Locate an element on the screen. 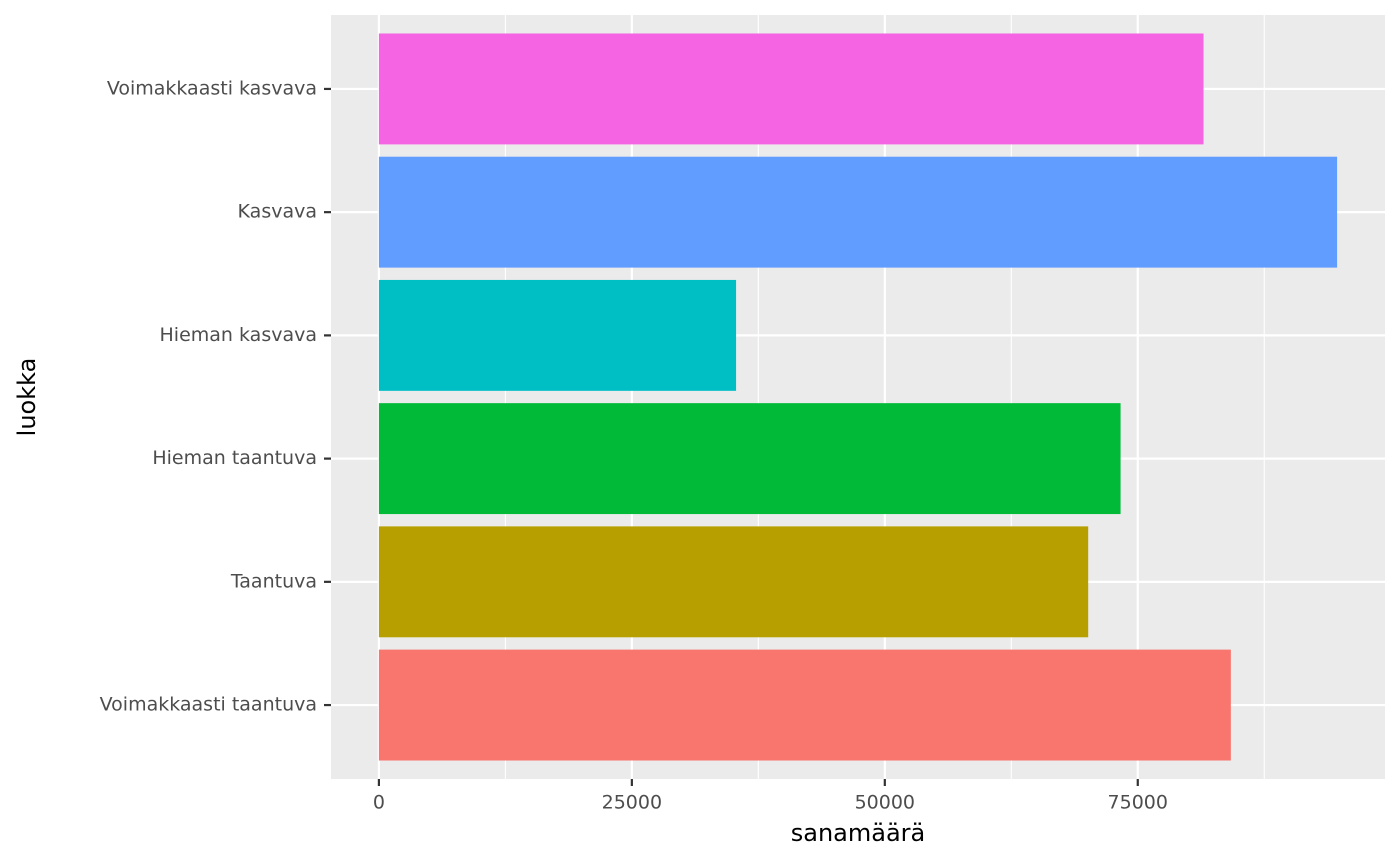 The image size is (1400, 865). x-tick-label: 25000 is located at coordinates (632, 803).